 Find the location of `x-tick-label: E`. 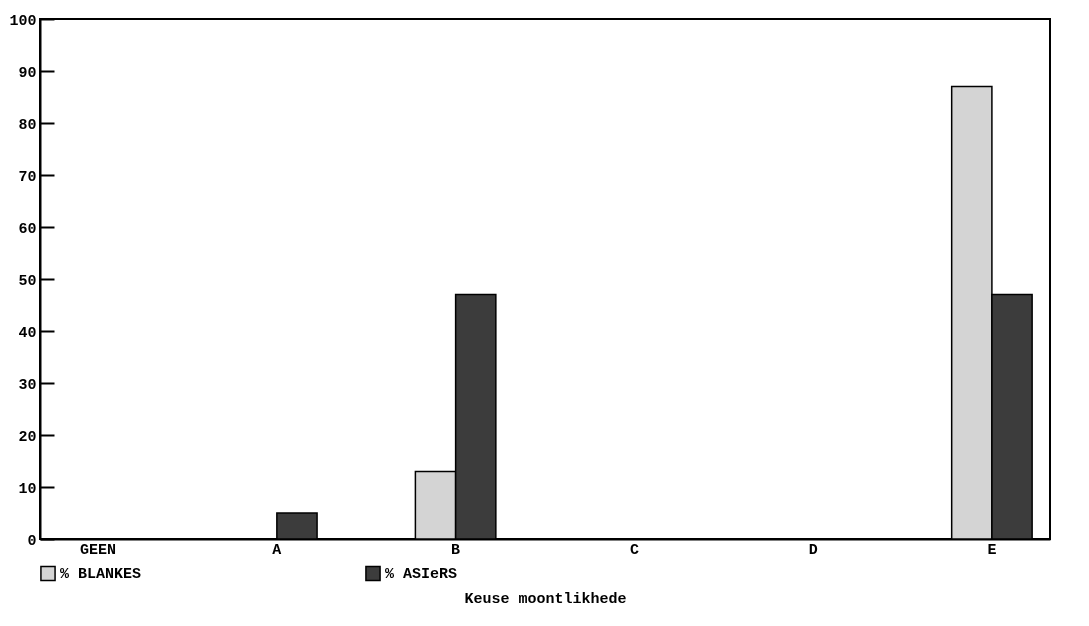

x-tick-label: E is located at coordinates (992, 550).